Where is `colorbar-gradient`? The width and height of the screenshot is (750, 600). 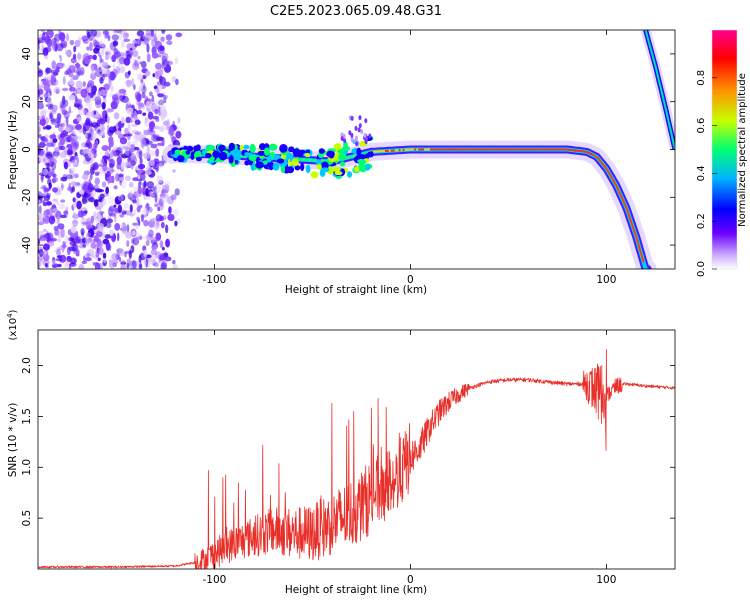
colorbar-gradient is located at coordinates (724, 149).